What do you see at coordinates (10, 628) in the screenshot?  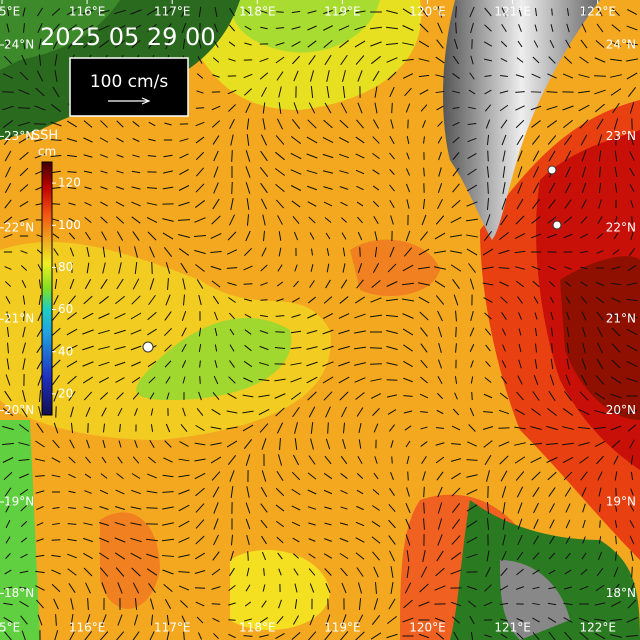 I see `lon-label: 115°E` at bounding box center [10, 628].